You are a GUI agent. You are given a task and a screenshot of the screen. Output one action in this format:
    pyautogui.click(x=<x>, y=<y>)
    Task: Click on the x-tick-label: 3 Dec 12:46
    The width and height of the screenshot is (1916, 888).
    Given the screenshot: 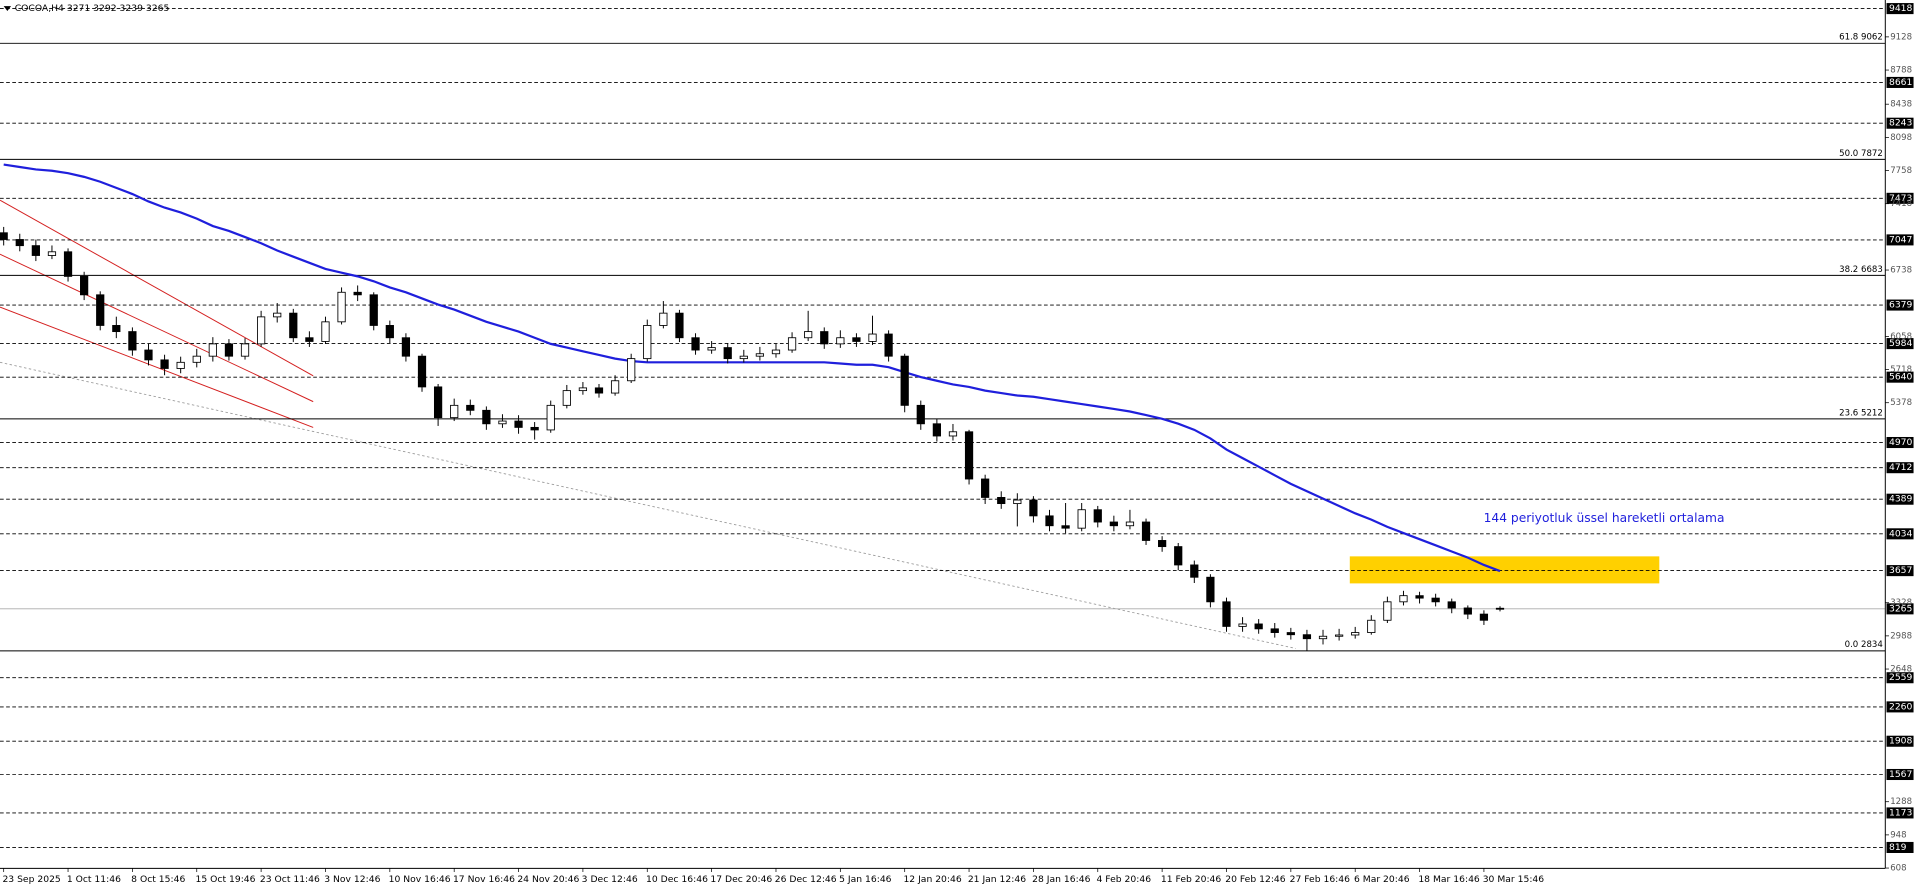 What is the action you would take?
    pyautogui.click(x=610, y=879)
    